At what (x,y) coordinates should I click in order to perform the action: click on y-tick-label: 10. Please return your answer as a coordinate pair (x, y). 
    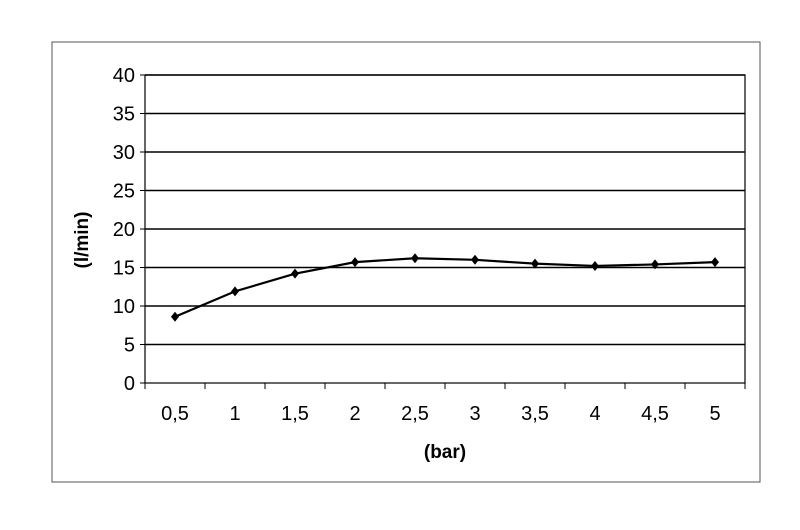
    Looking at the image, I should click on (124, 307).